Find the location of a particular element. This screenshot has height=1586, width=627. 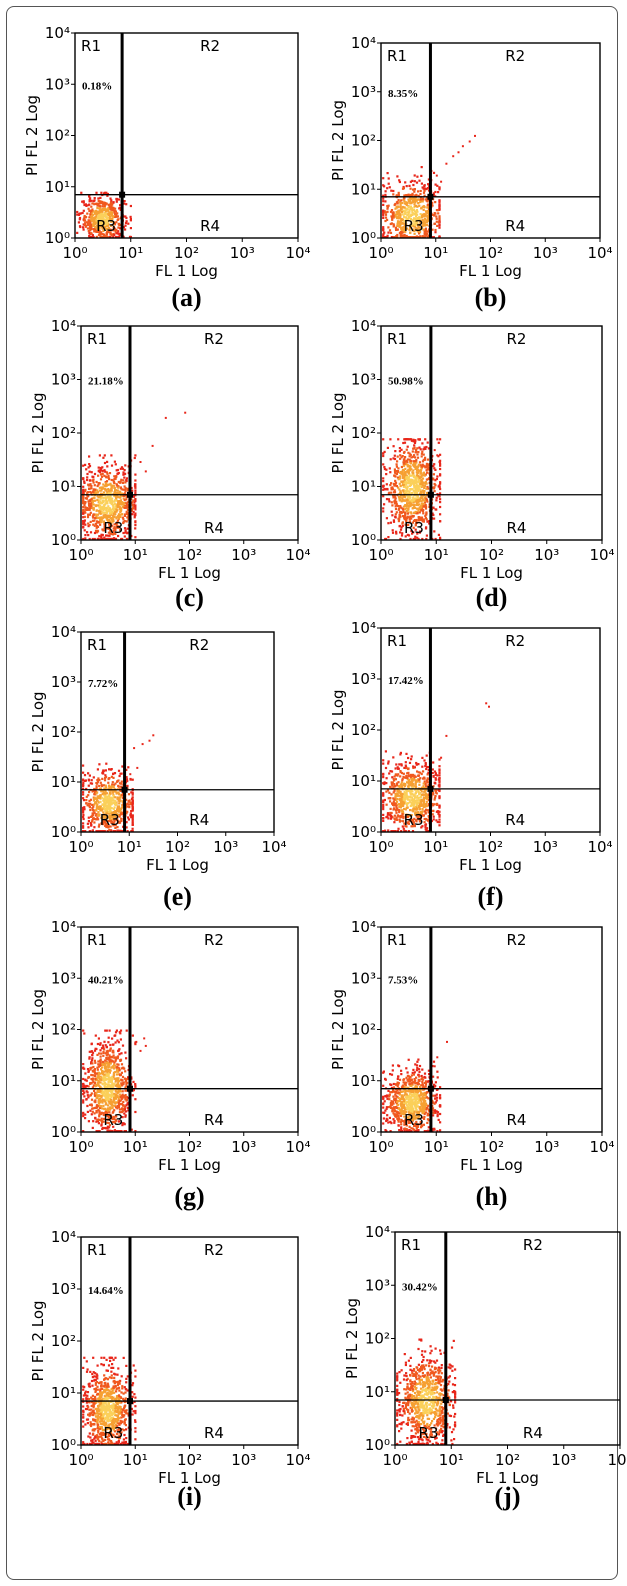

event-cloud is located at coordinates (114, 1081).